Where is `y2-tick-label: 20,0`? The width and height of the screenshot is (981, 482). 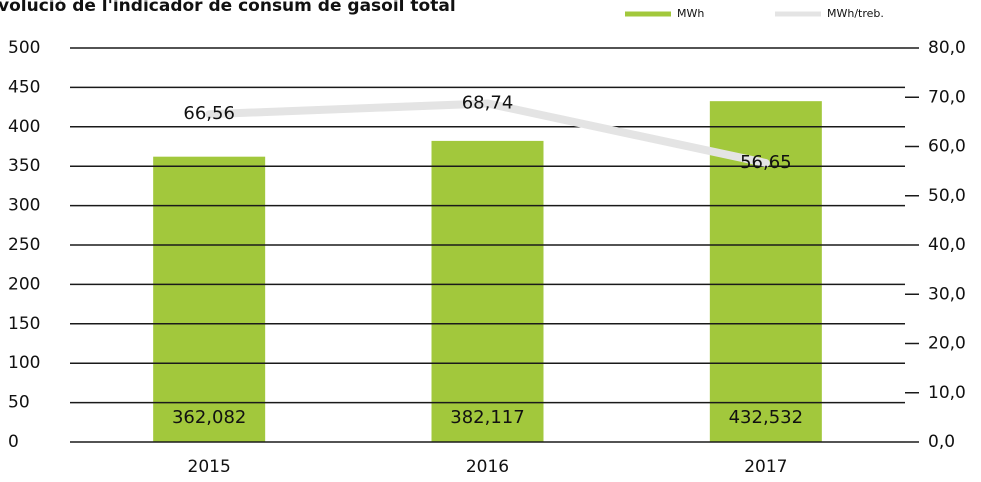 y2-tick-label: 20,0 is located at coordinates (947, 344).